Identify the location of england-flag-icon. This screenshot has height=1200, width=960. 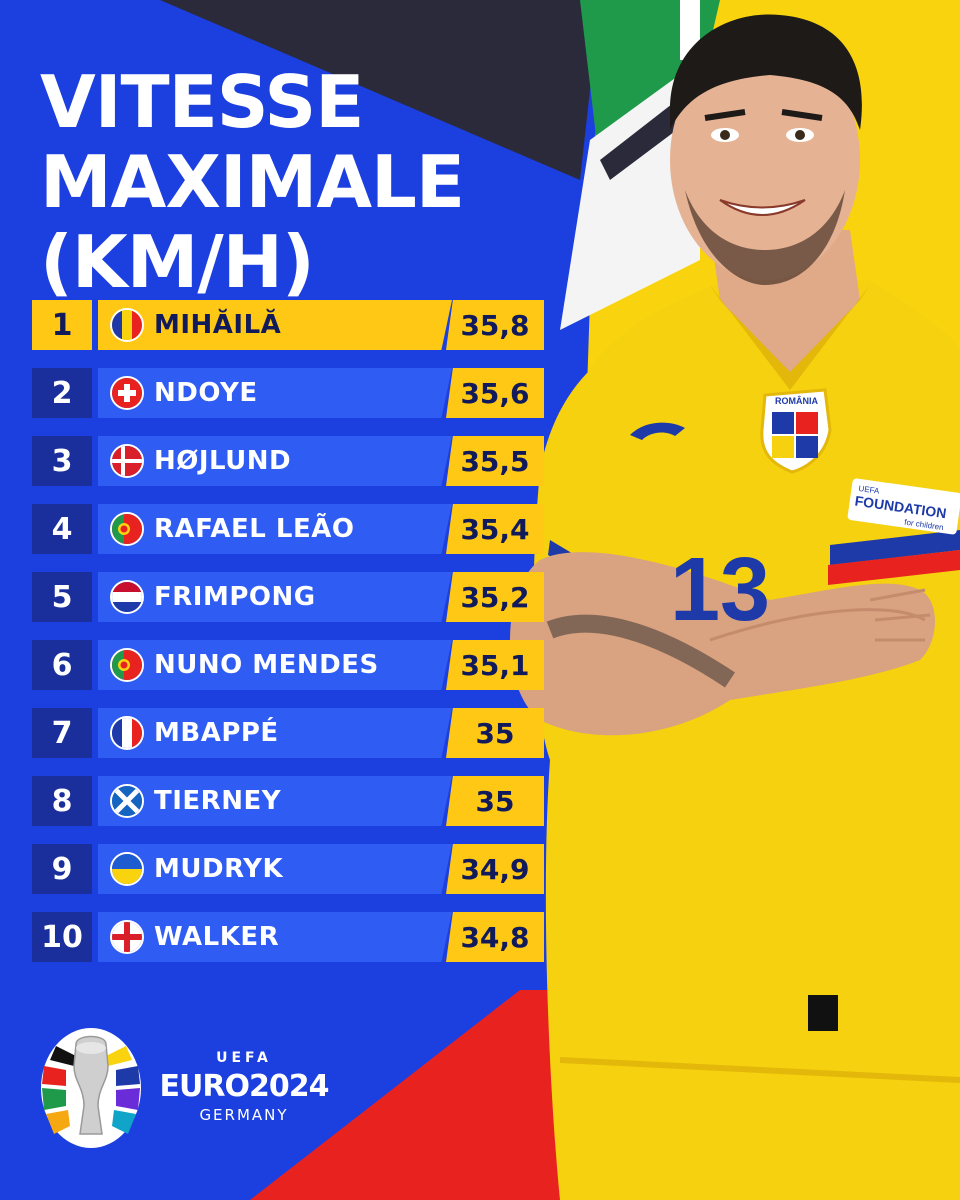
(127, 937).